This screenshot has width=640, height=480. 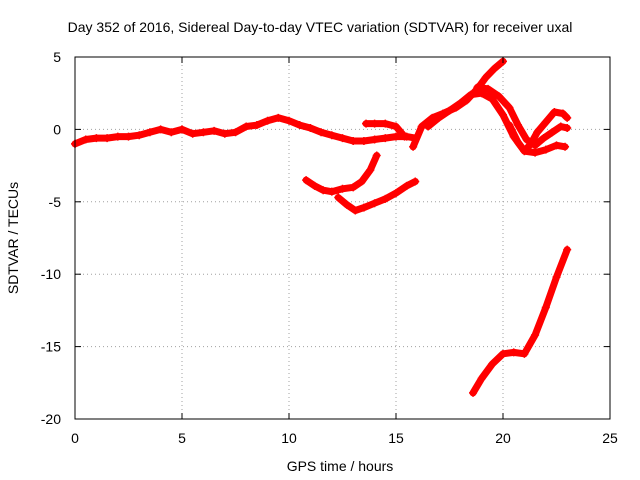 I want to click on y-tick-label: -20, so click(x=51, y=419).